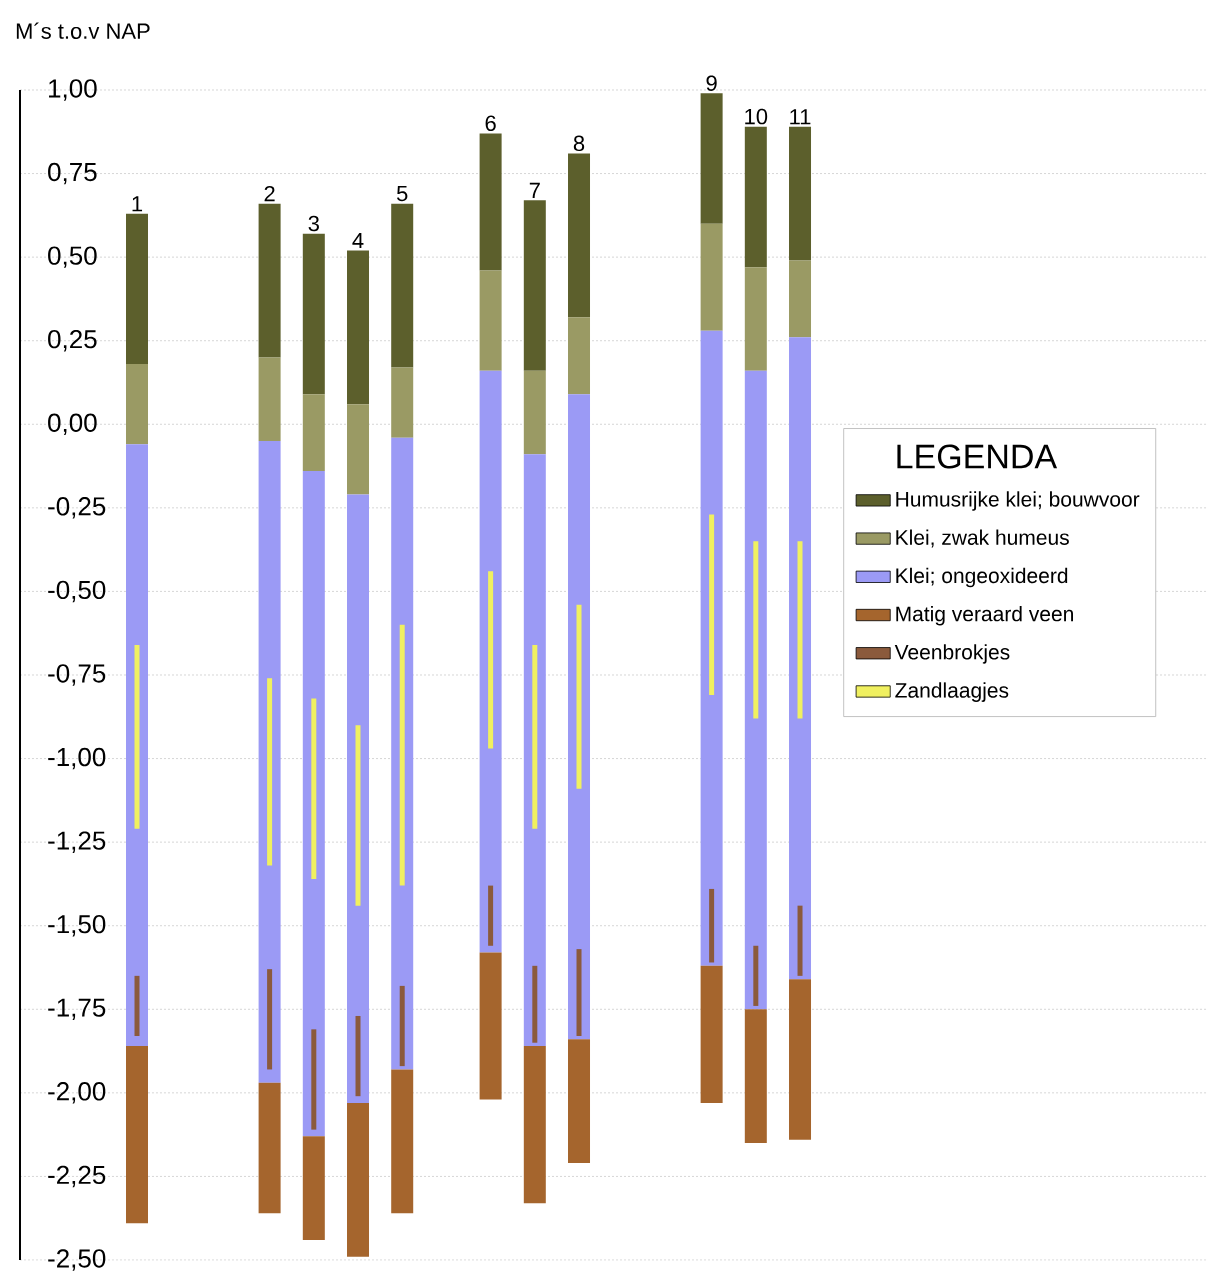  Describe the element at coordinates (579, 143) in the screenshot. I see `x-tick-label: 8` at that location.